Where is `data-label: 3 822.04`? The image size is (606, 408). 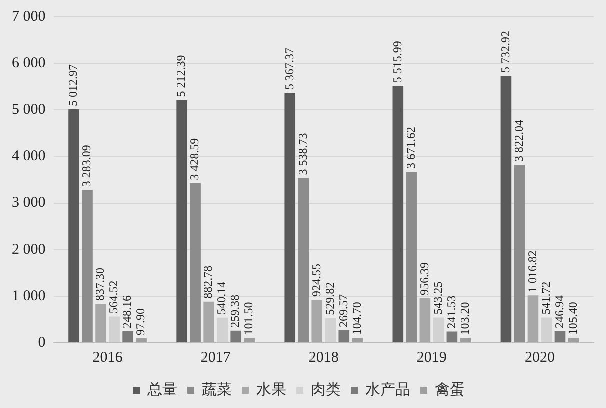 data-label: 3 822.04 is located at coordinates (519, 141).